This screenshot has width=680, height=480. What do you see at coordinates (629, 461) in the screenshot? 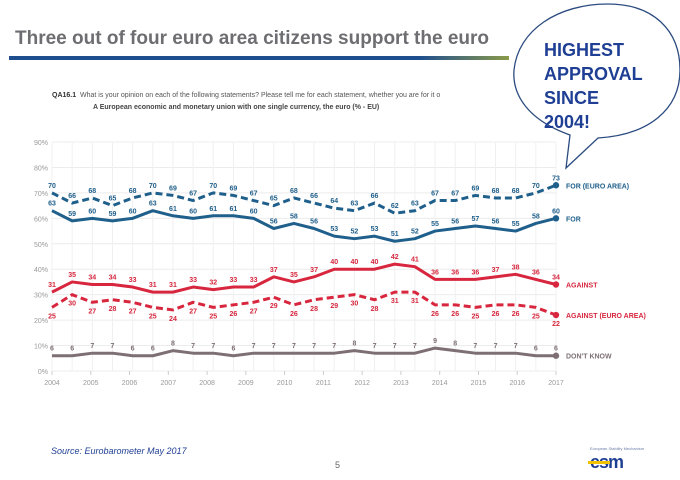
I see `esm-logo: European Stability Mechanism esm` at bounding box center [629, 461].